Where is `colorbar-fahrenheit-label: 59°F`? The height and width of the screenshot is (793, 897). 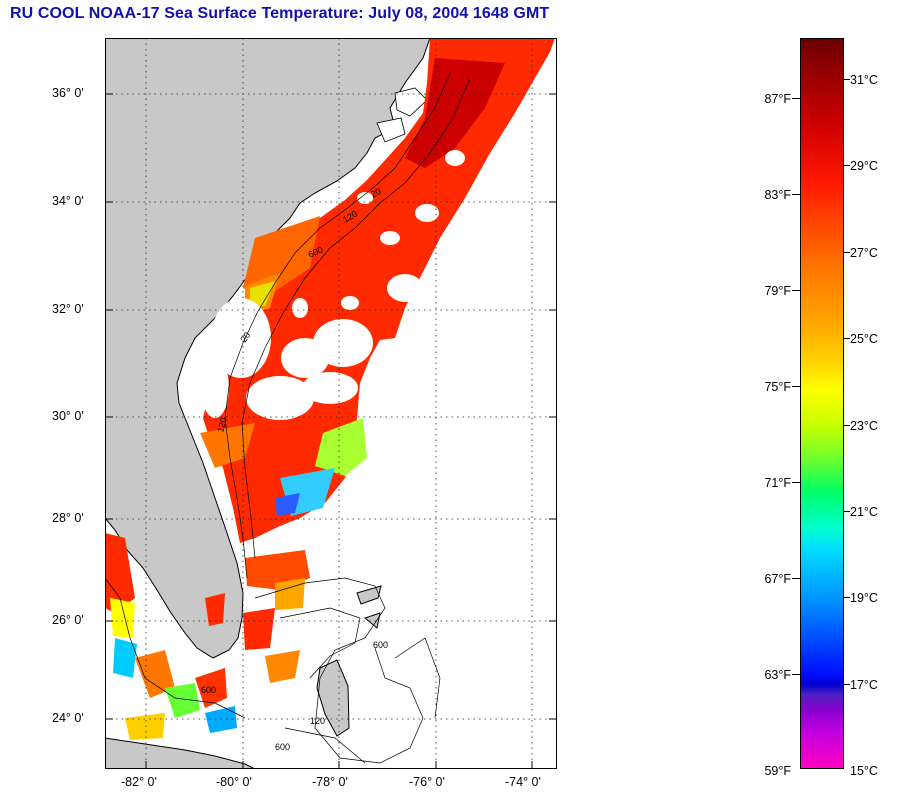 colorbar-fahrenheit-label: 59°F is located at coordinates (777, 771).